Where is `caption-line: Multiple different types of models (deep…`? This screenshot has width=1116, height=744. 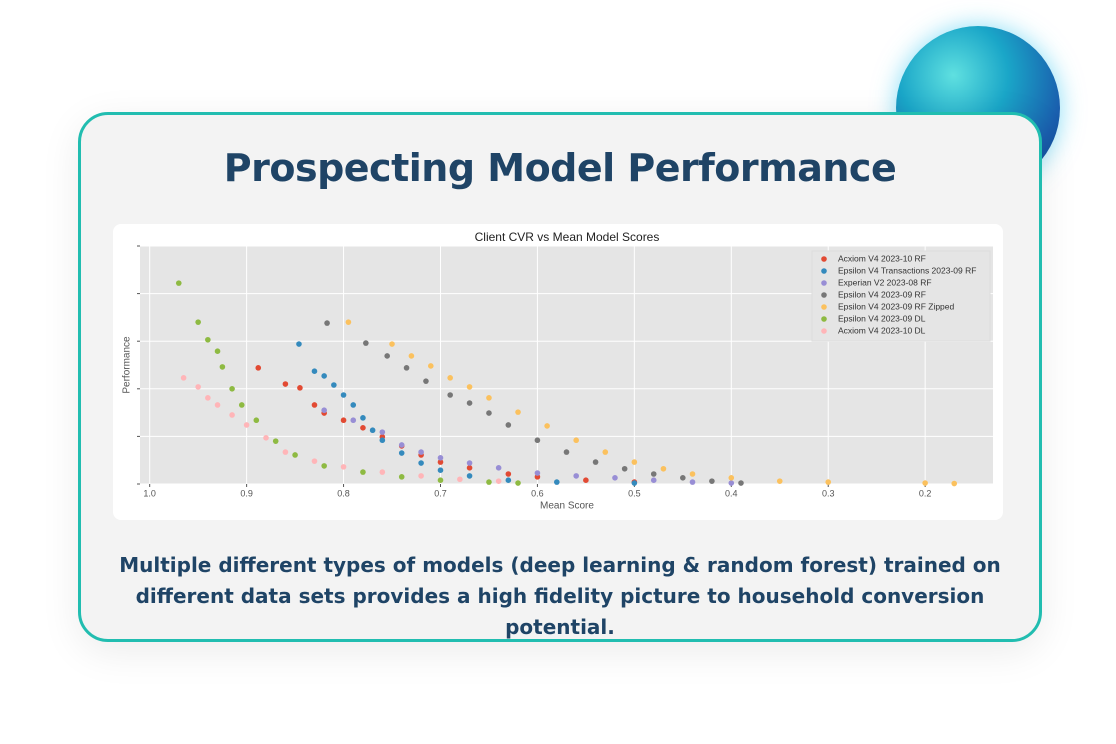
caption-line: Multiple different types of models (deep… is located at coordinates (560, 565).